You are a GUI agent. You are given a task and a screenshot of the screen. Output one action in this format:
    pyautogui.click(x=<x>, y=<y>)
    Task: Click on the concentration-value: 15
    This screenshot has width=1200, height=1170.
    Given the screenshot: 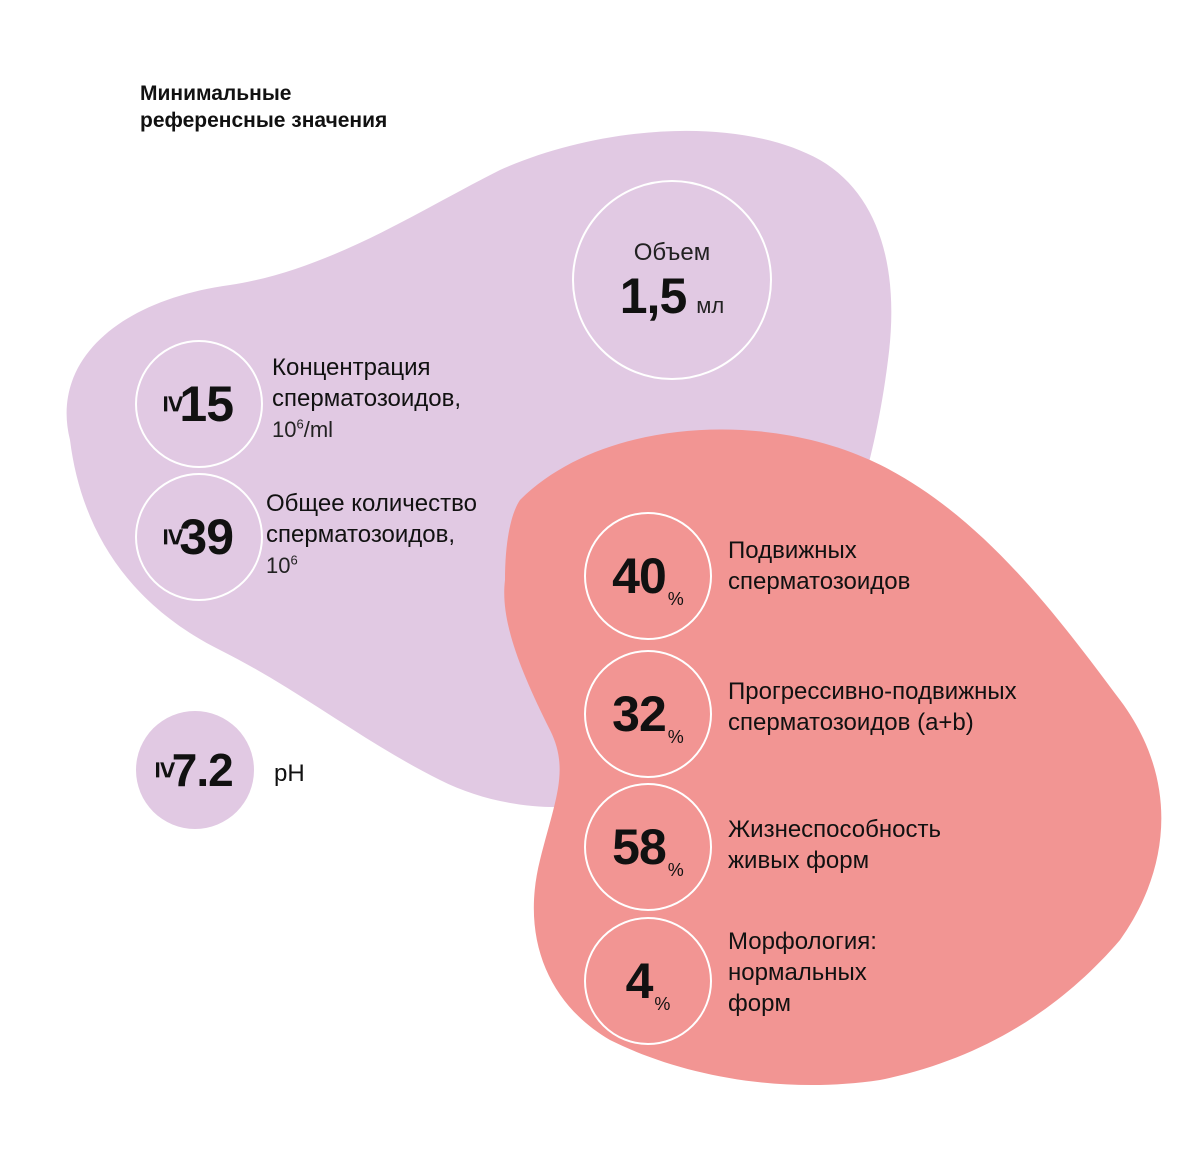 What is the action you would take?
    pyautogui.click(x=206, y=404)
    